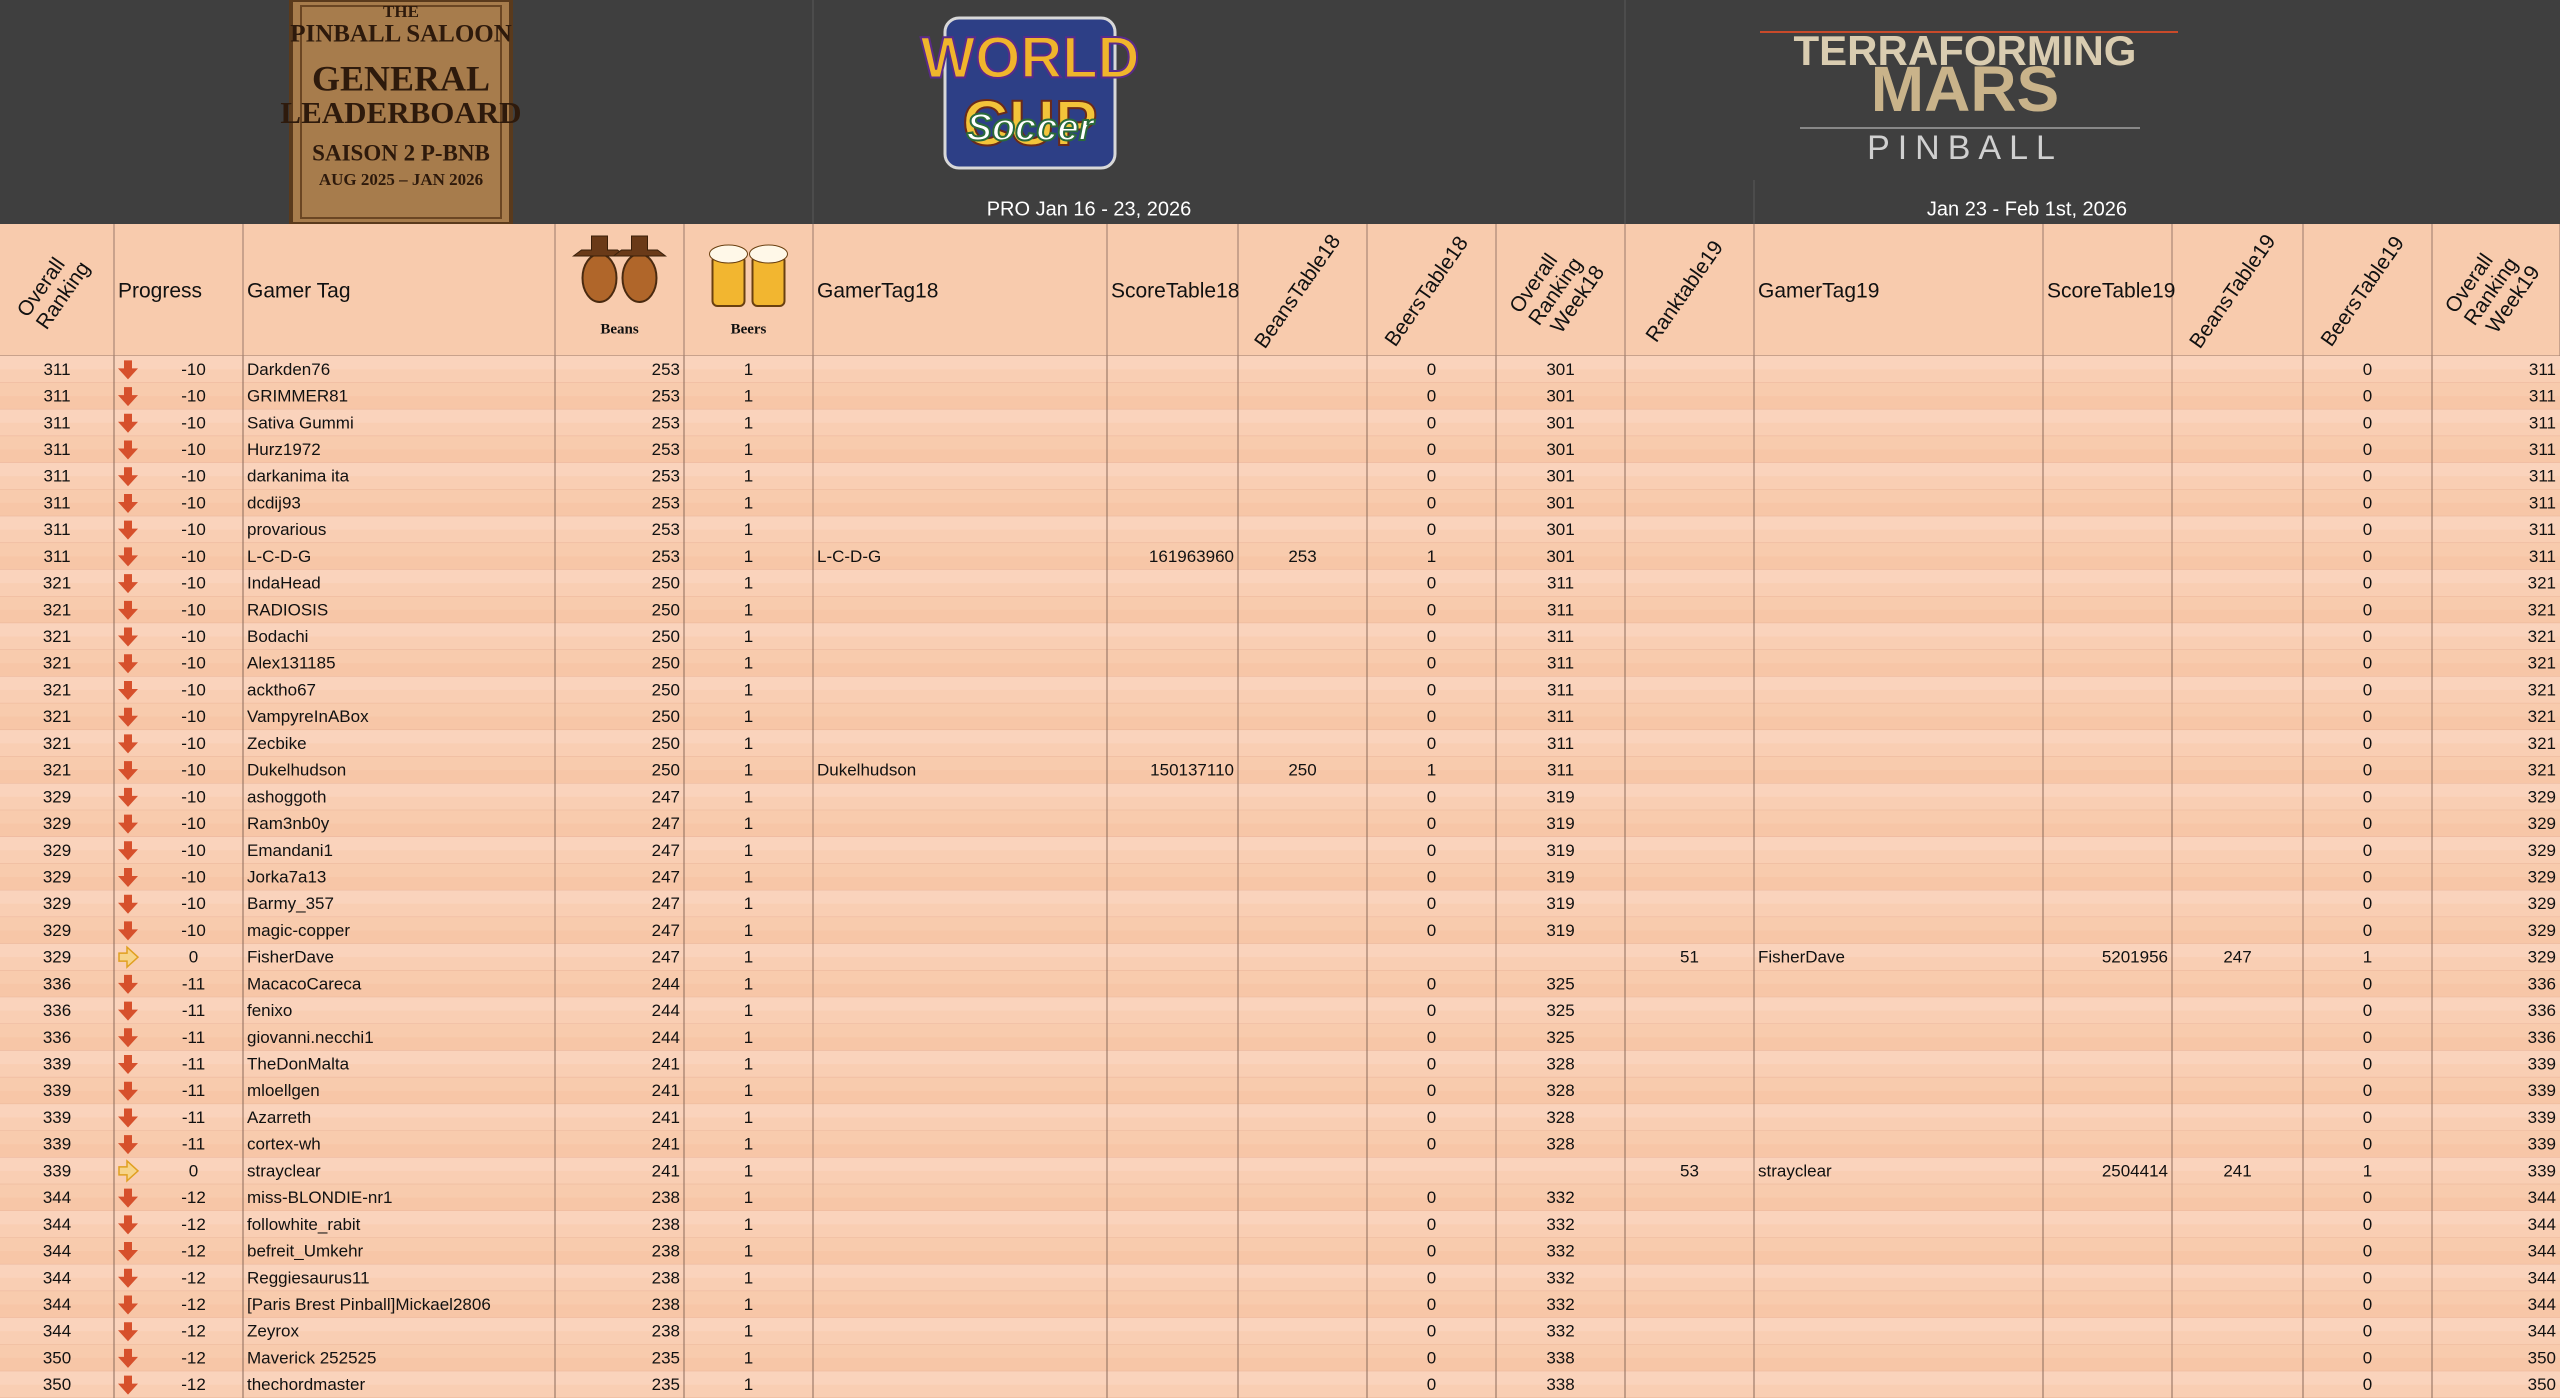 Image resolution: width=2560 pixels, height=1398 pixels. I want to click on cell: 301, so click(1560, 449).